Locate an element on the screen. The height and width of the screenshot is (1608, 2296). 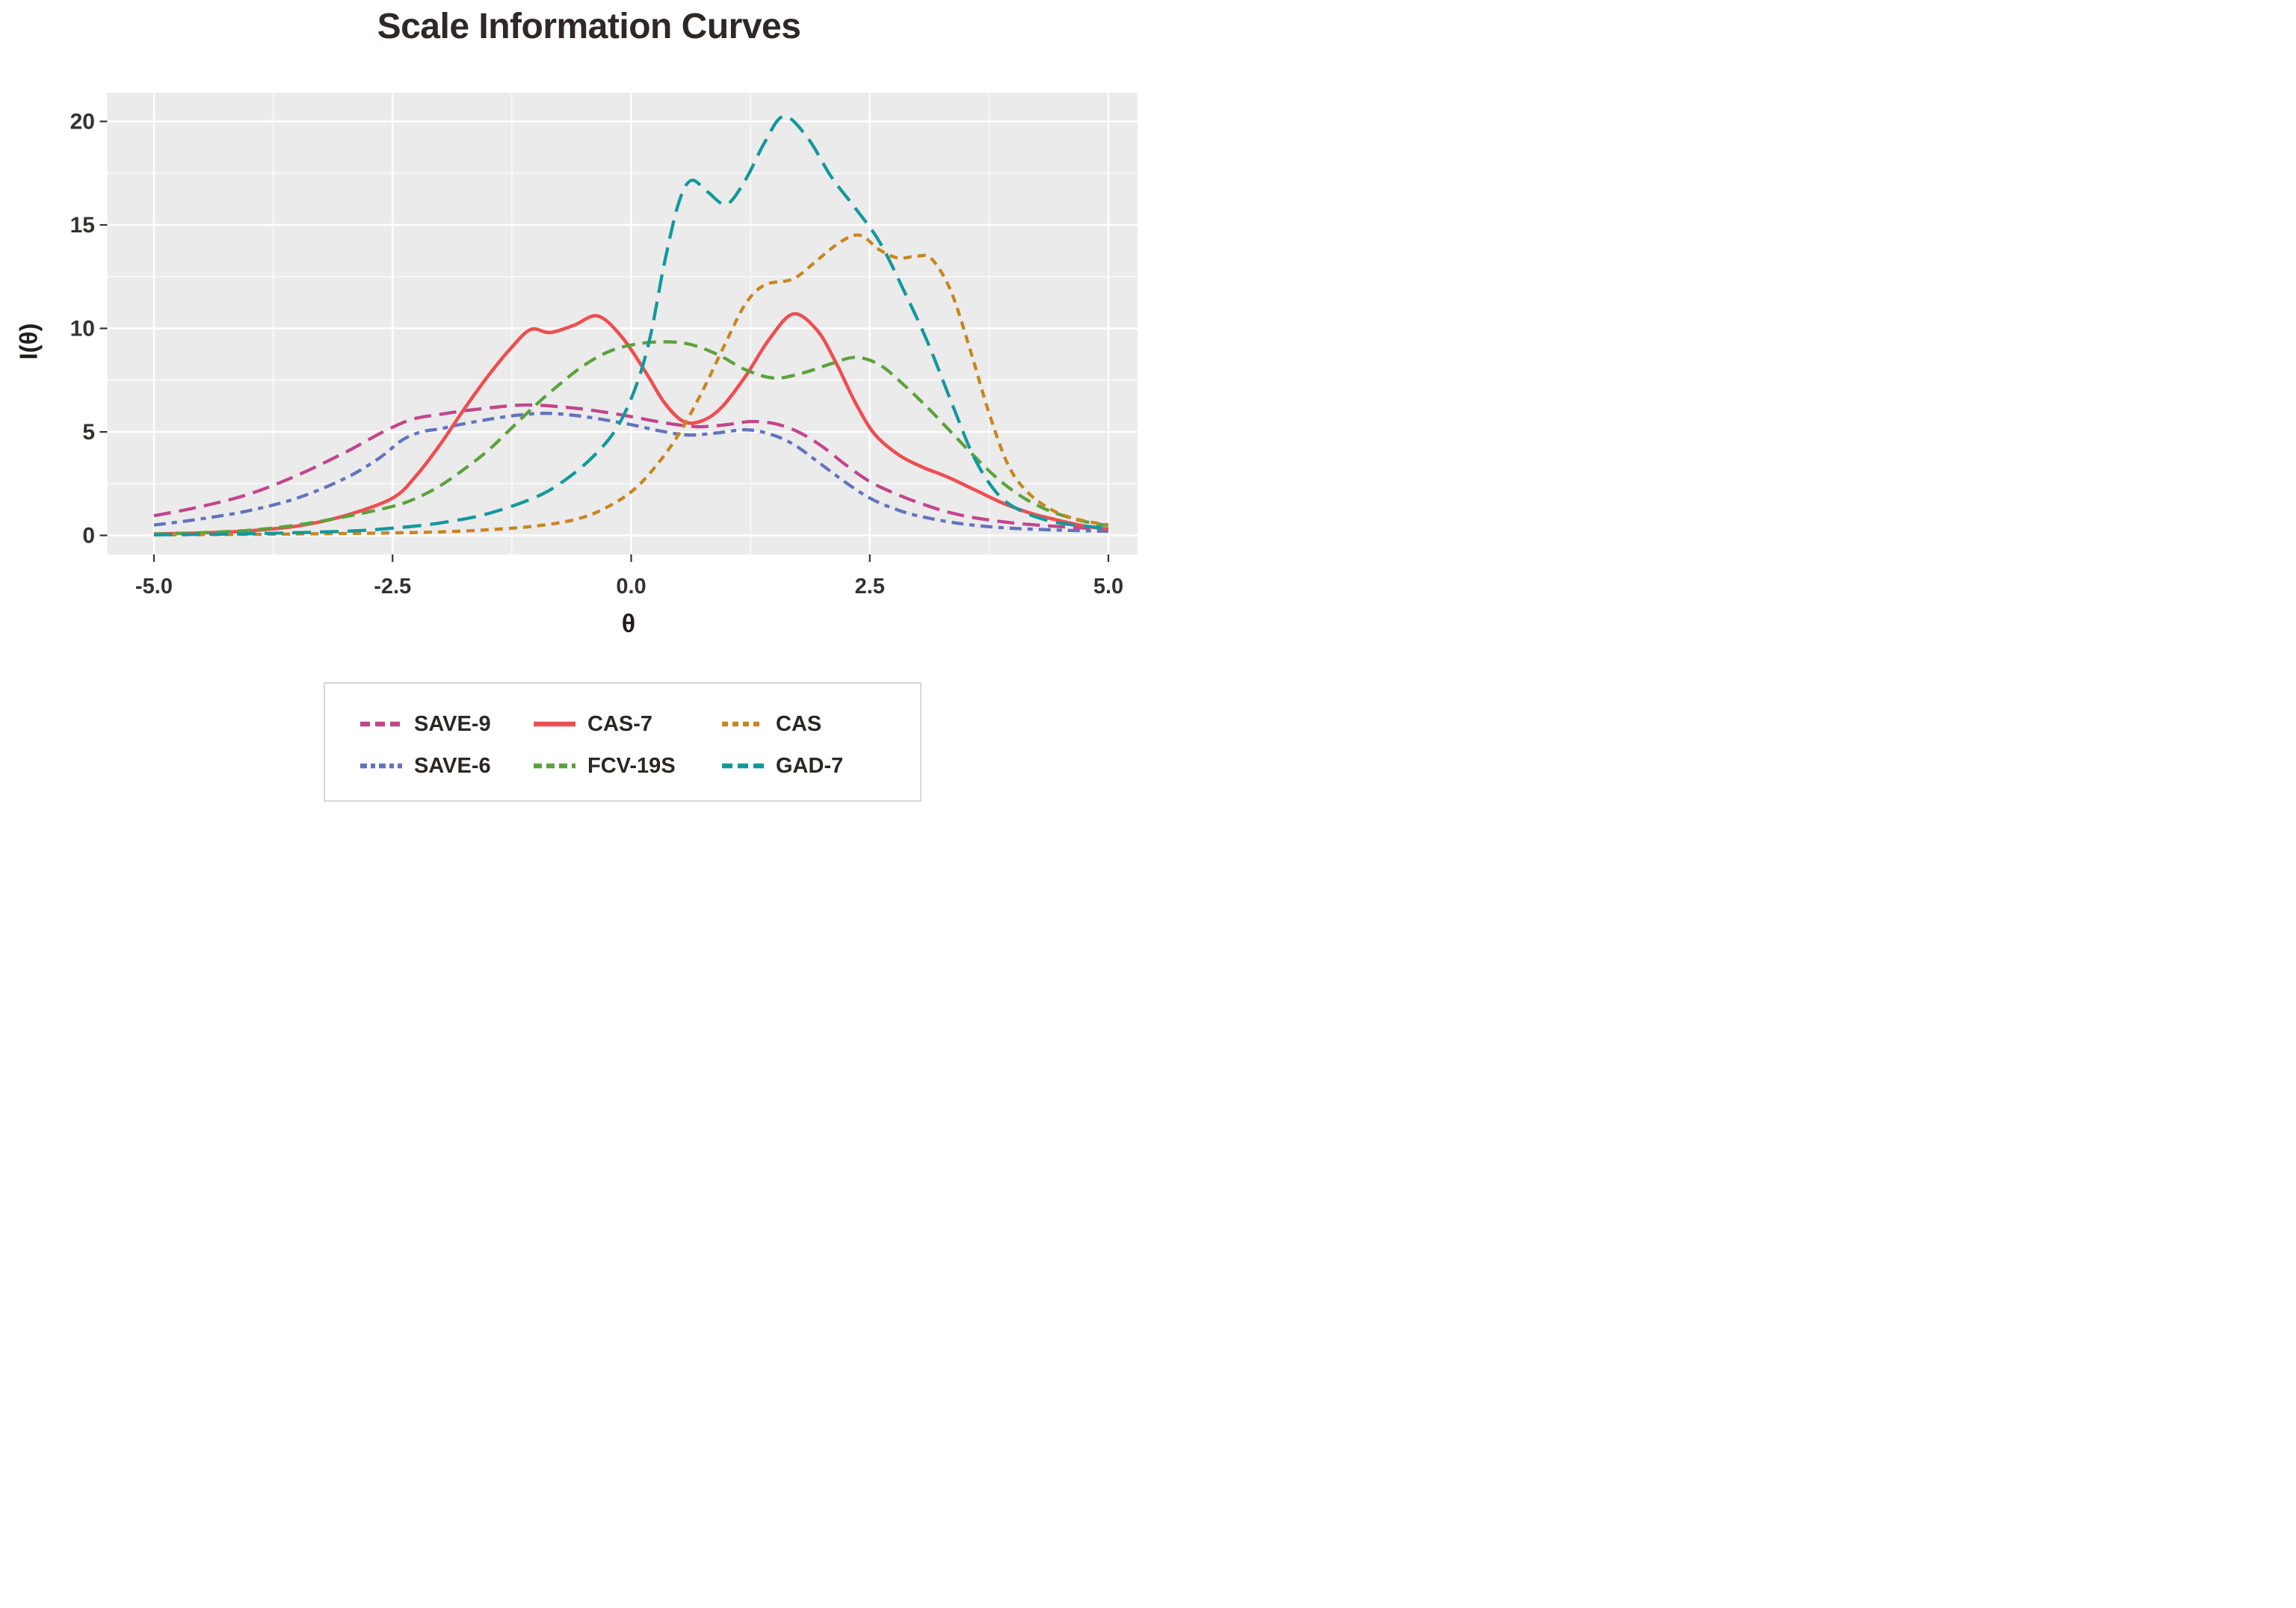
legend-item-gad-7: GAD-7 is located at coordinates (821, 766).